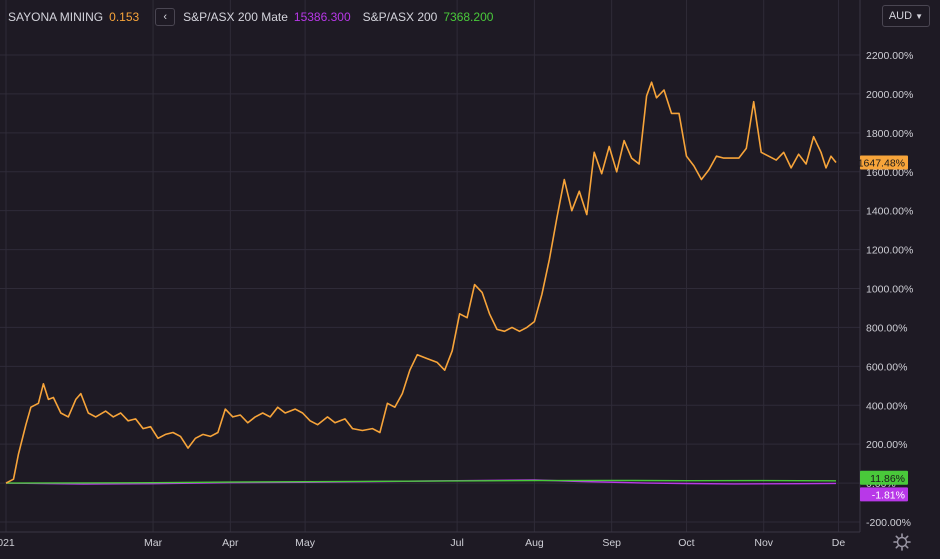  What do you see at coordinates (889, 173) in the screenshot?
I see `y-tick-label: 1600.00%` at bounding box center [889, 173].